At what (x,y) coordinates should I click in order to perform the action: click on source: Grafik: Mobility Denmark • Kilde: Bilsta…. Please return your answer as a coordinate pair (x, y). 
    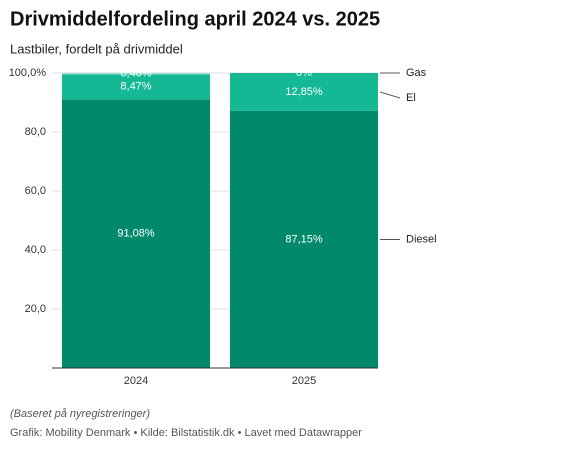
    Looking at the image, I should click on (186, 433).